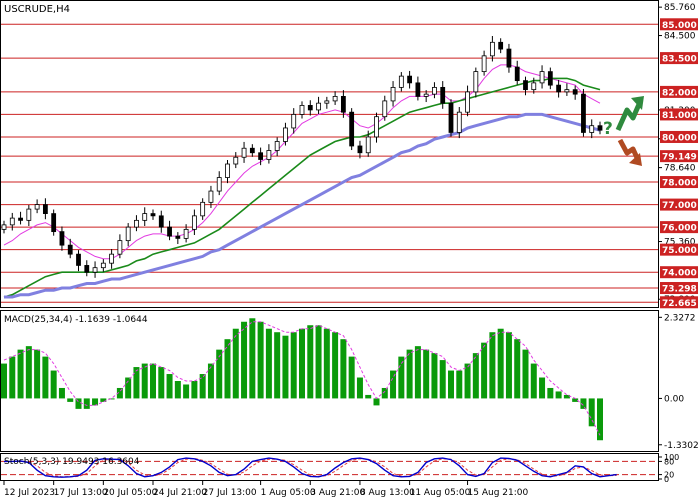  I want to click on stoch-tick-label: 80, so click(669, 461).